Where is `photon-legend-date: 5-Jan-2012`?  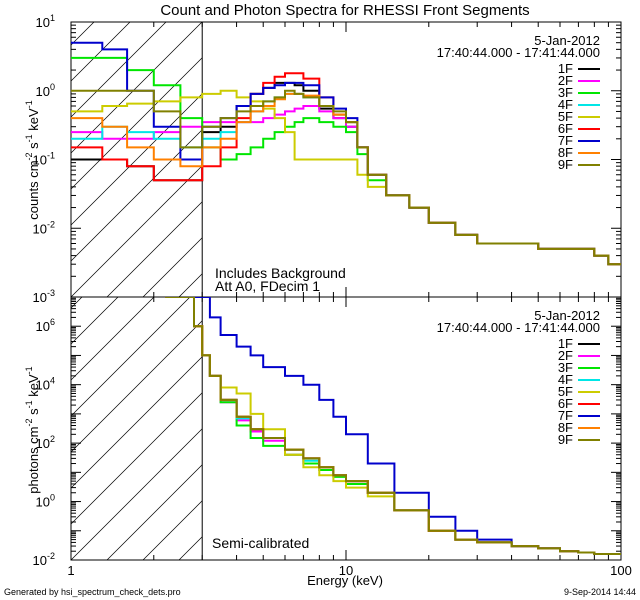 photon-legend-date: 5-Jan-2012 is located at coordinates (567, 315).